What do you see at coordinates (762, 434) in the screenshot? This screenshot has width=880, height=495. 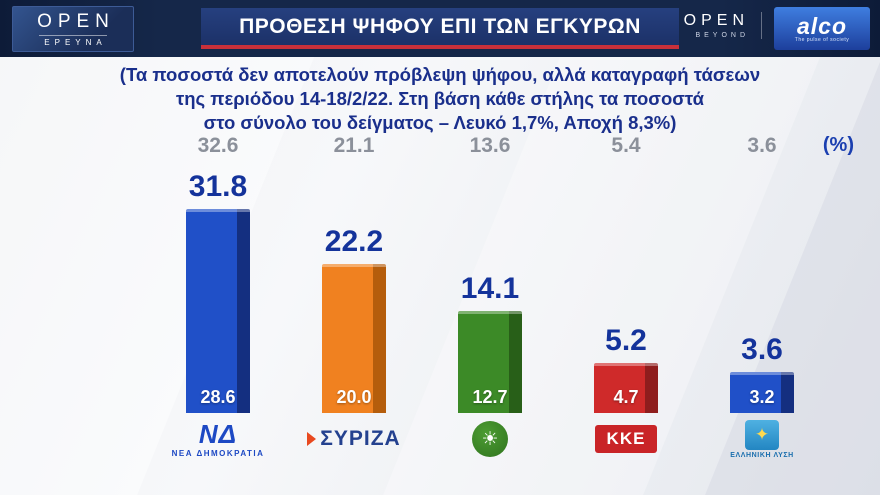 I see `compass-star-icon: ✦` at bounding box center [762, 434].